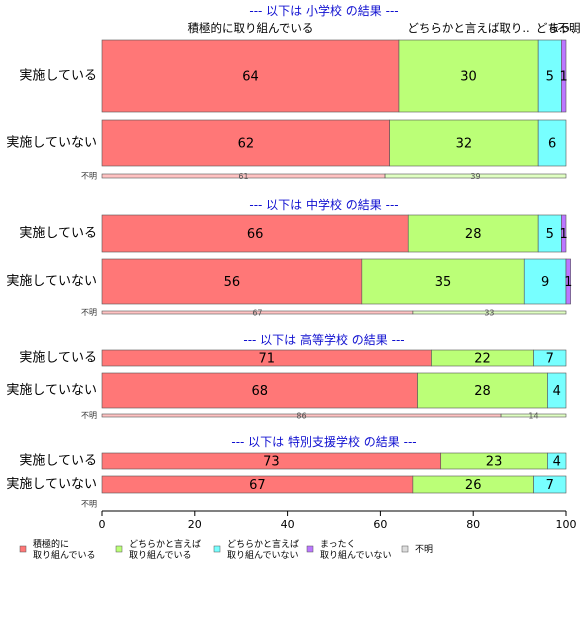 Image resolution: width=580 pixels, height=636 pixels. I want to click on data-label: 22, so click(482, 359).